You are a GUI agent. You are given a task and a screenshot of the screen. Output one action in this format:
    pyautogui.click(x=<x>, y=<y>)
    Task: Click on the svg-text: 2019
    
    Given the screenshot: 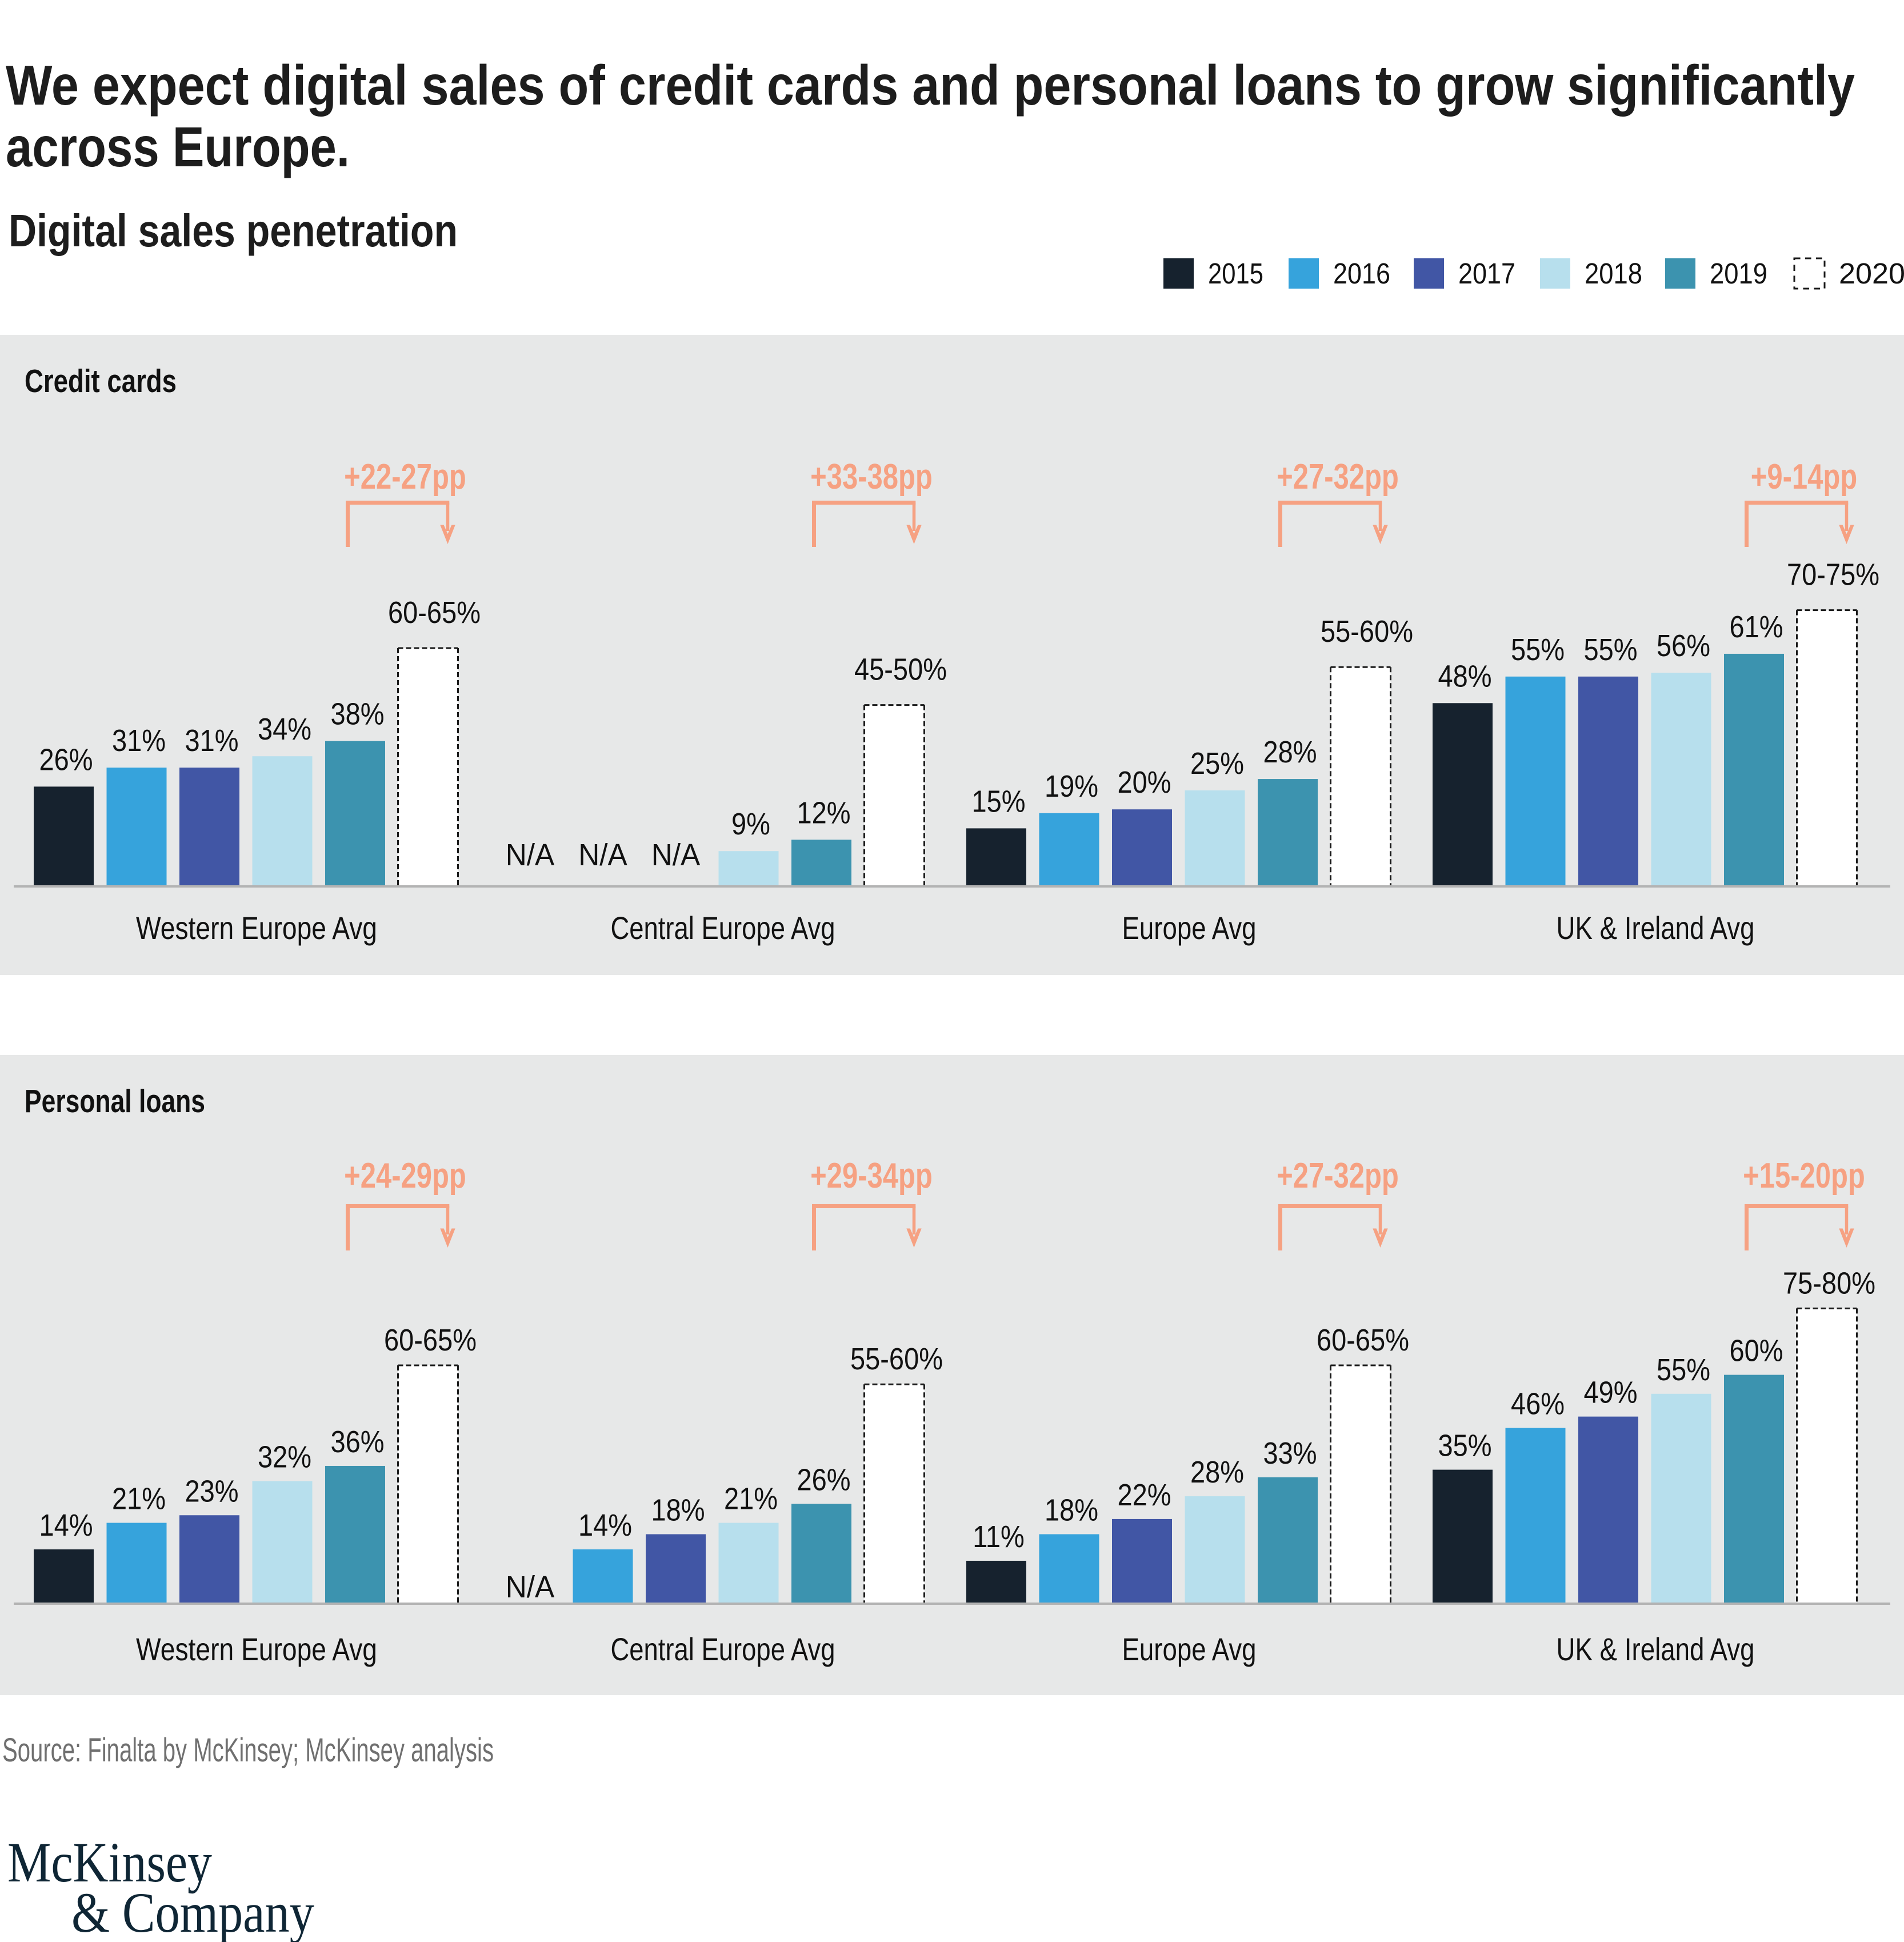 What is the action you would take?
    pyautogui.click(x=1738, y=273)
    